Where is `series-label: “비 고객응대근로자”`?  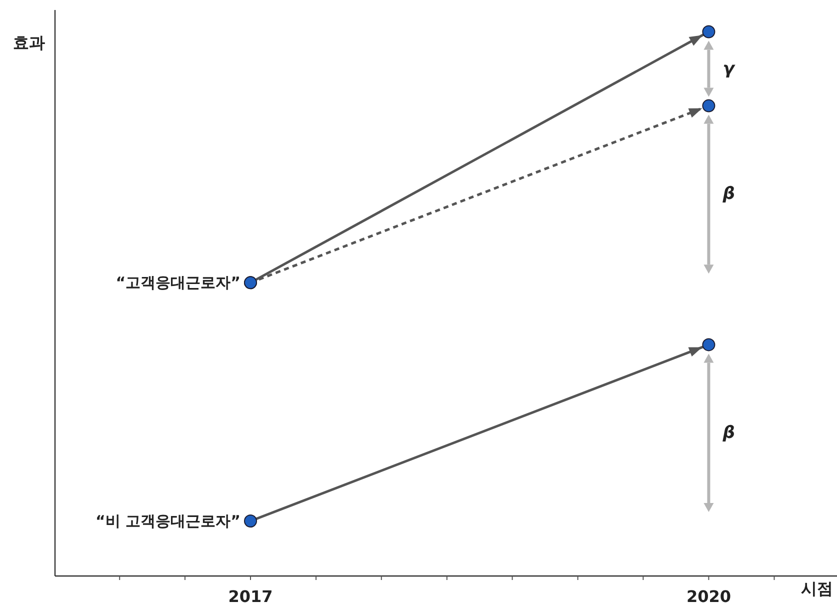
series-label: “비 고객응대근로자” is located at coordinates (168, 521).